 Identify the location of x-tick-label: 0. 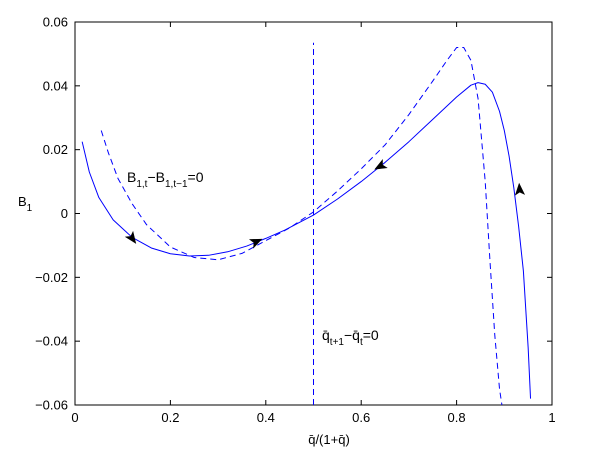
(74, 417).